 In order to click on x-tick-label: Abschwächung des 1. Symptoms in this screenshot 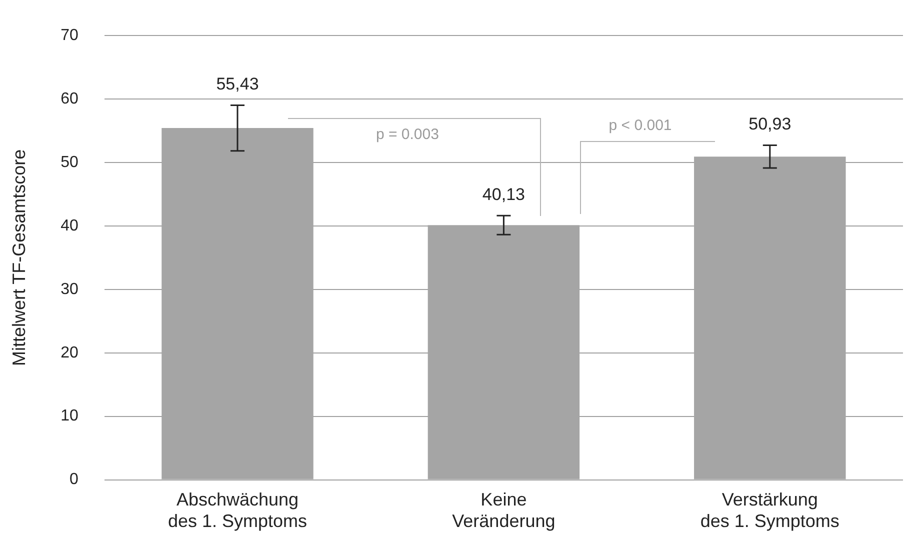, I will do `click(238, 511)`.